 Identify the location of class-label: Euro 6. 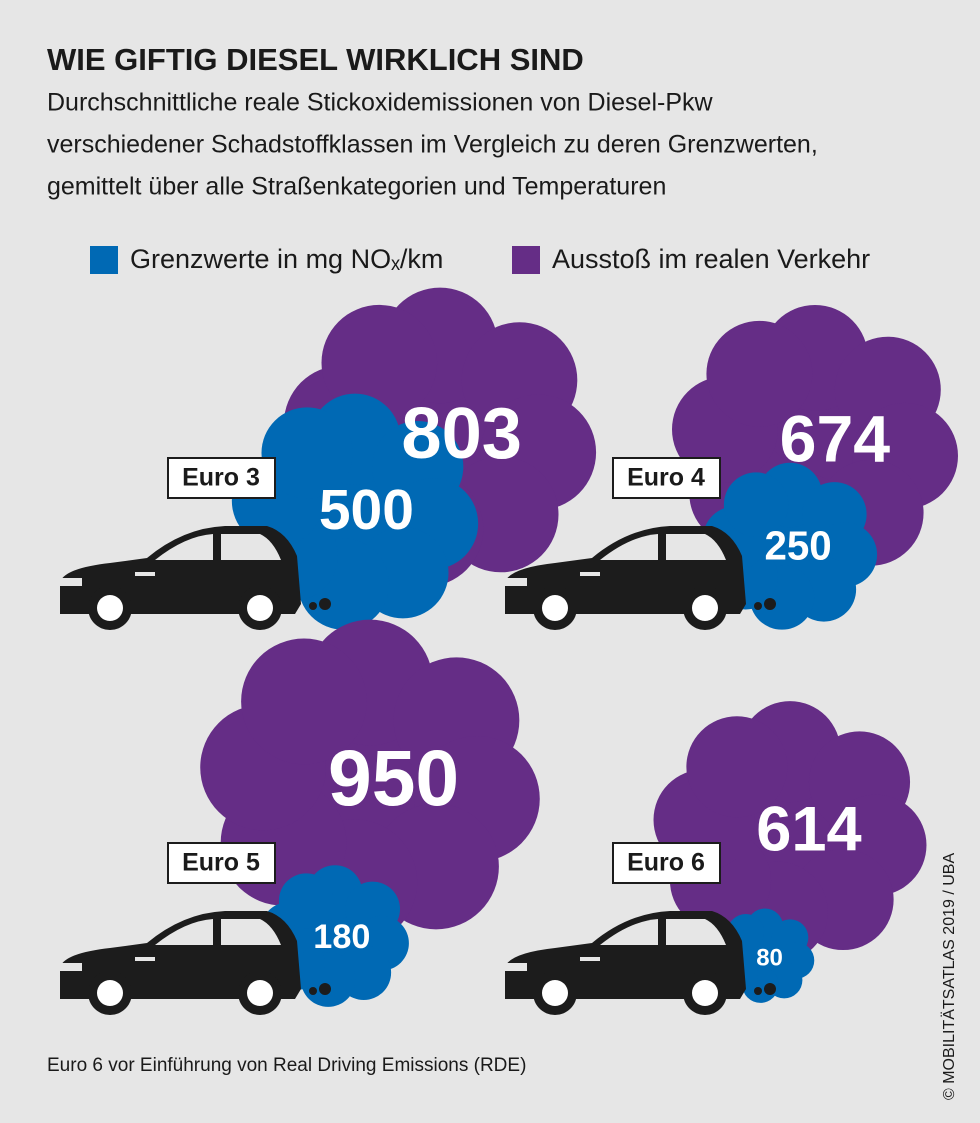
(666, 863).